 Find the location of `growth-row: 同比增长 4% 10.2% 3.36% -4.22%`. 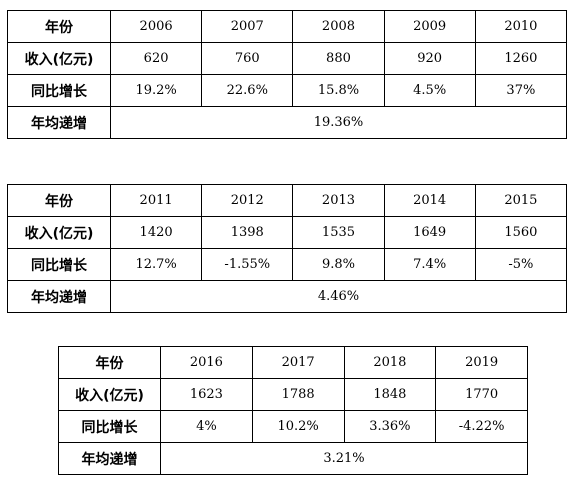

growth-row: 同比增长 4% 10.2% 3.36% -4.22% is located at coordinates (293, 426).